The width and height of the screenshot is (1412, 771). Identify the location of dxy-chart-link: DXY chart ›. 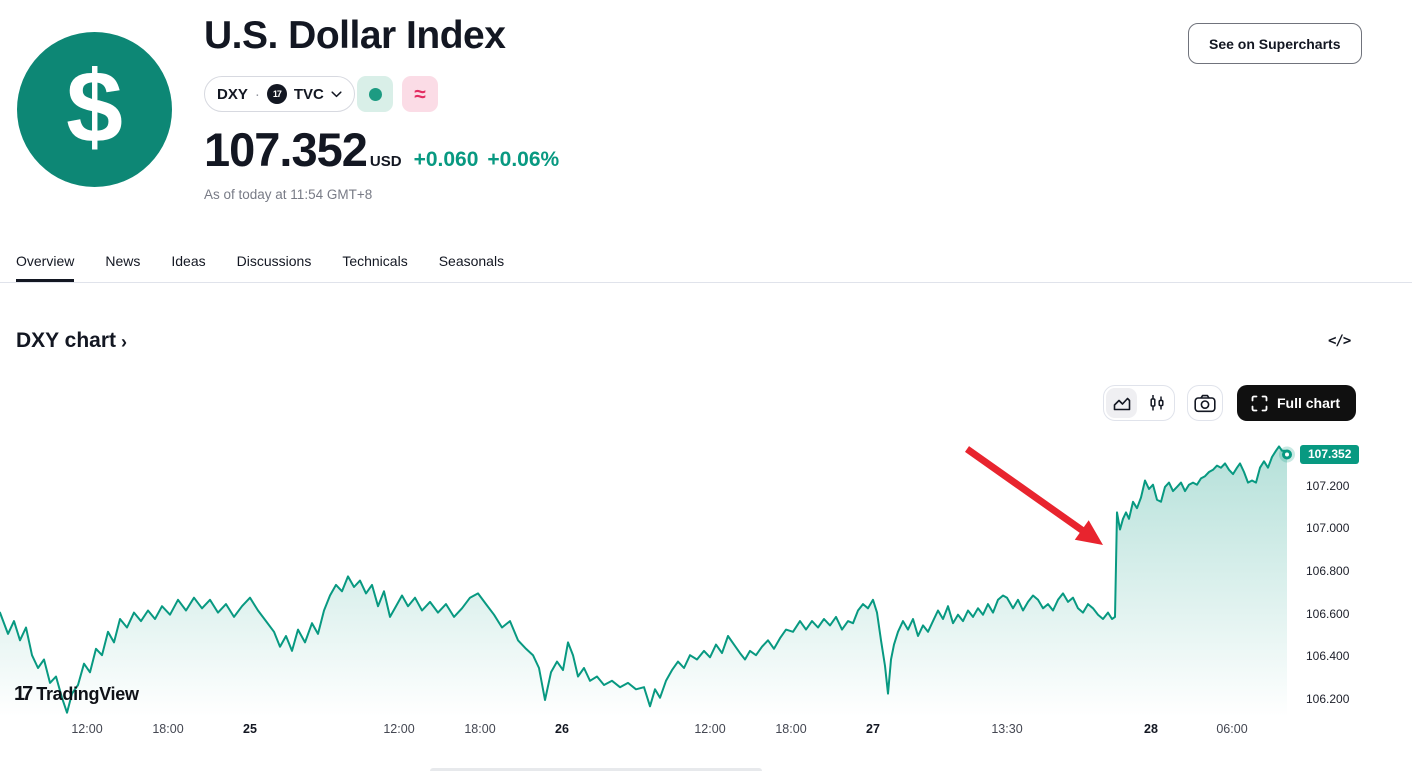
(71, 341).